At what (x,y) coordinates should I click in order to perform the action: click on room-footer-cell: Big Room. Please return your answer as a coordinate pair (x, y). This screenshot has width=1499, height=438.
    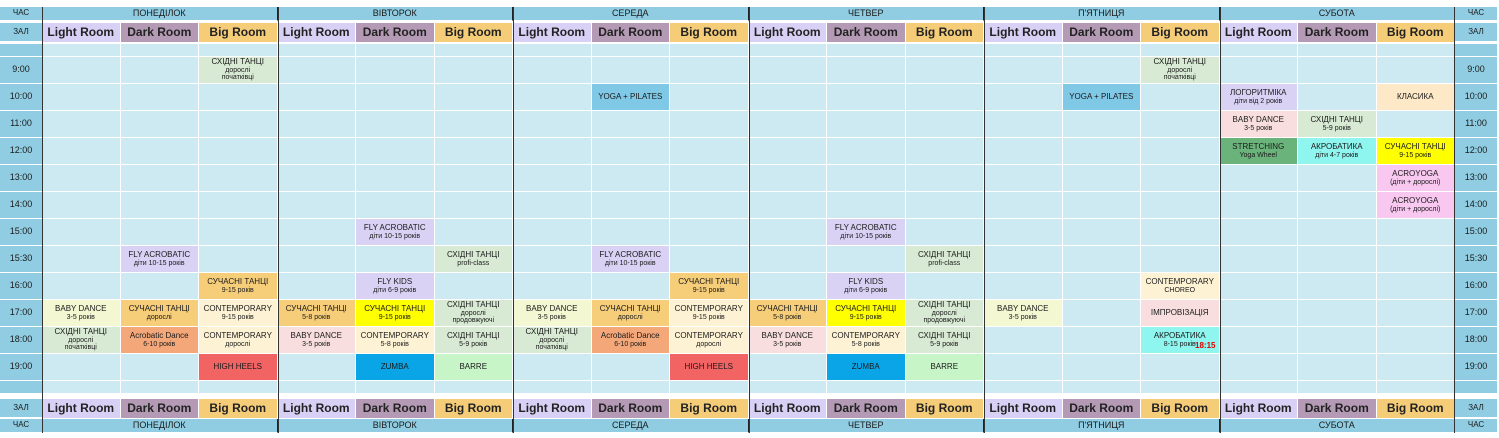
    Looking at the image, I should click on (709, 408).